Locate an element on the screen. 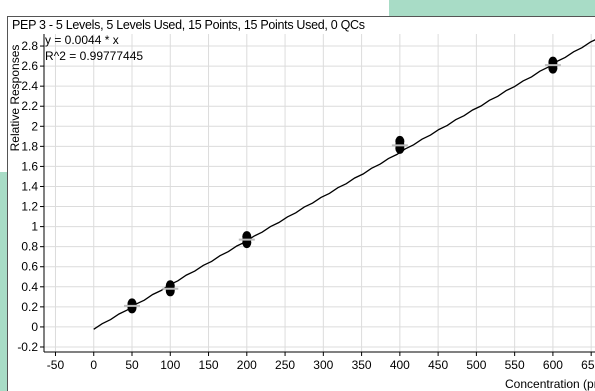  x-tick-label: 600 is located at coordinates (553, 365).